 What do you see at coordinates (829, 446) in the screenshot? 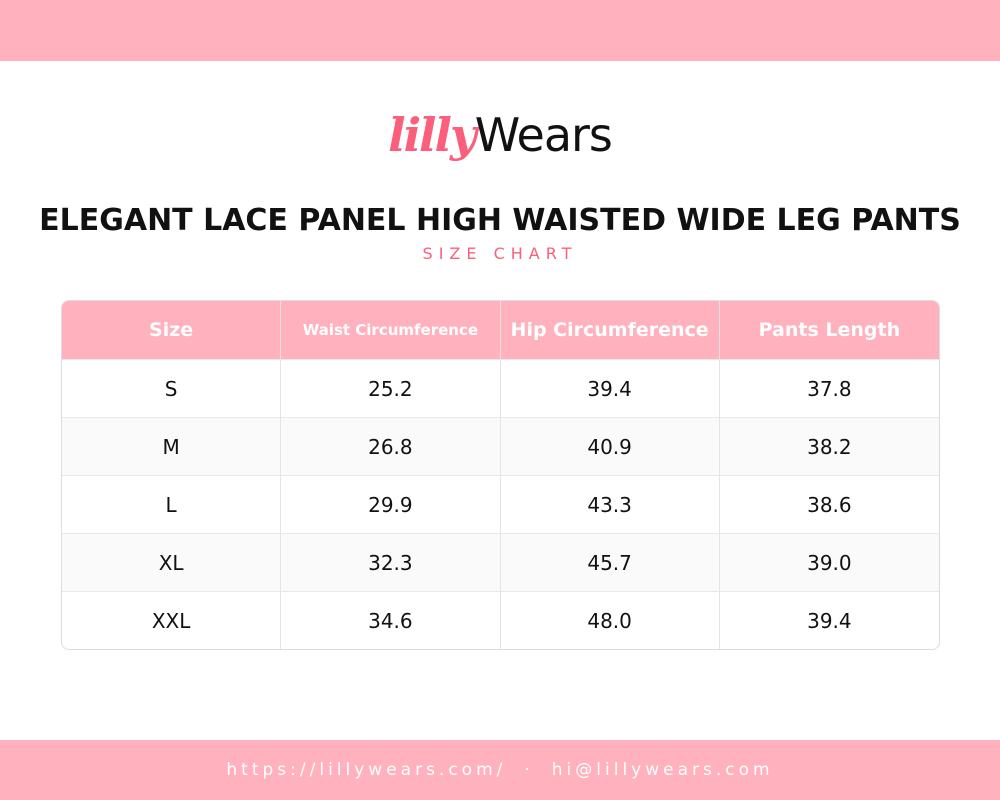
I see `table-cell: 38.2` at bounding box center [829, 446].